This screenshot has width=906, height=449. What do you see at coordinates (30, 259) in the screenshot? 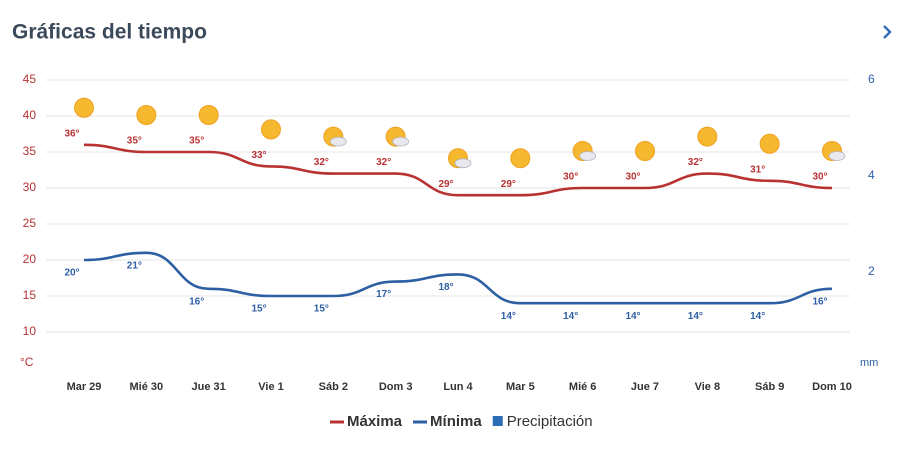
I see `y-tick-label: 20` at bounding box center [30, 259].